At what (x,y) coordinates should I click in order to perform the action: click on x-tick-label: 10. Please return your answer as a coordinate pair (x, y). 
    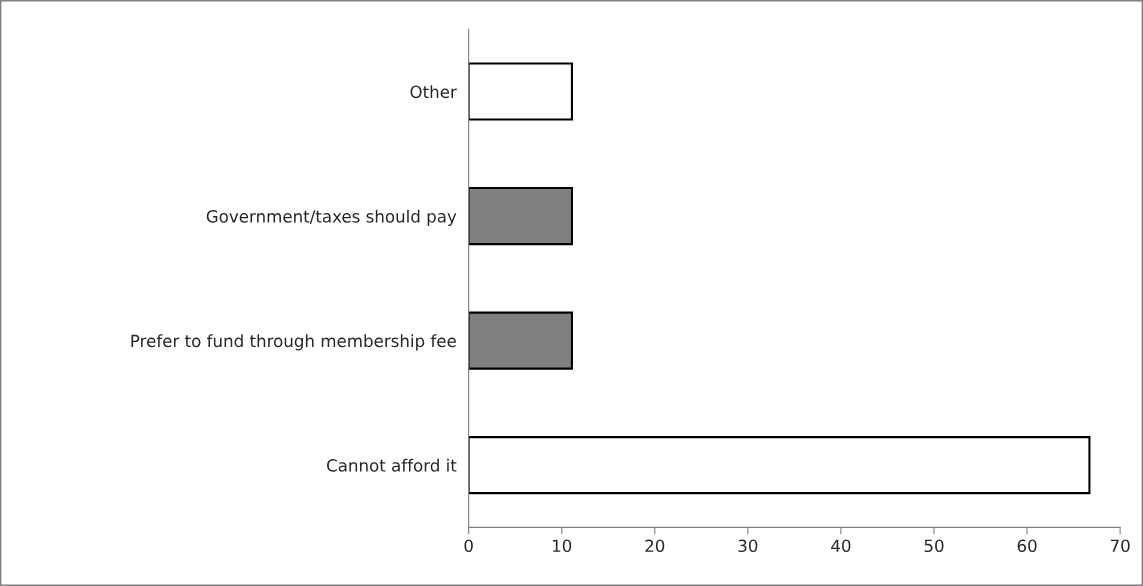
    Looking at the image, I should click on (562, 546).